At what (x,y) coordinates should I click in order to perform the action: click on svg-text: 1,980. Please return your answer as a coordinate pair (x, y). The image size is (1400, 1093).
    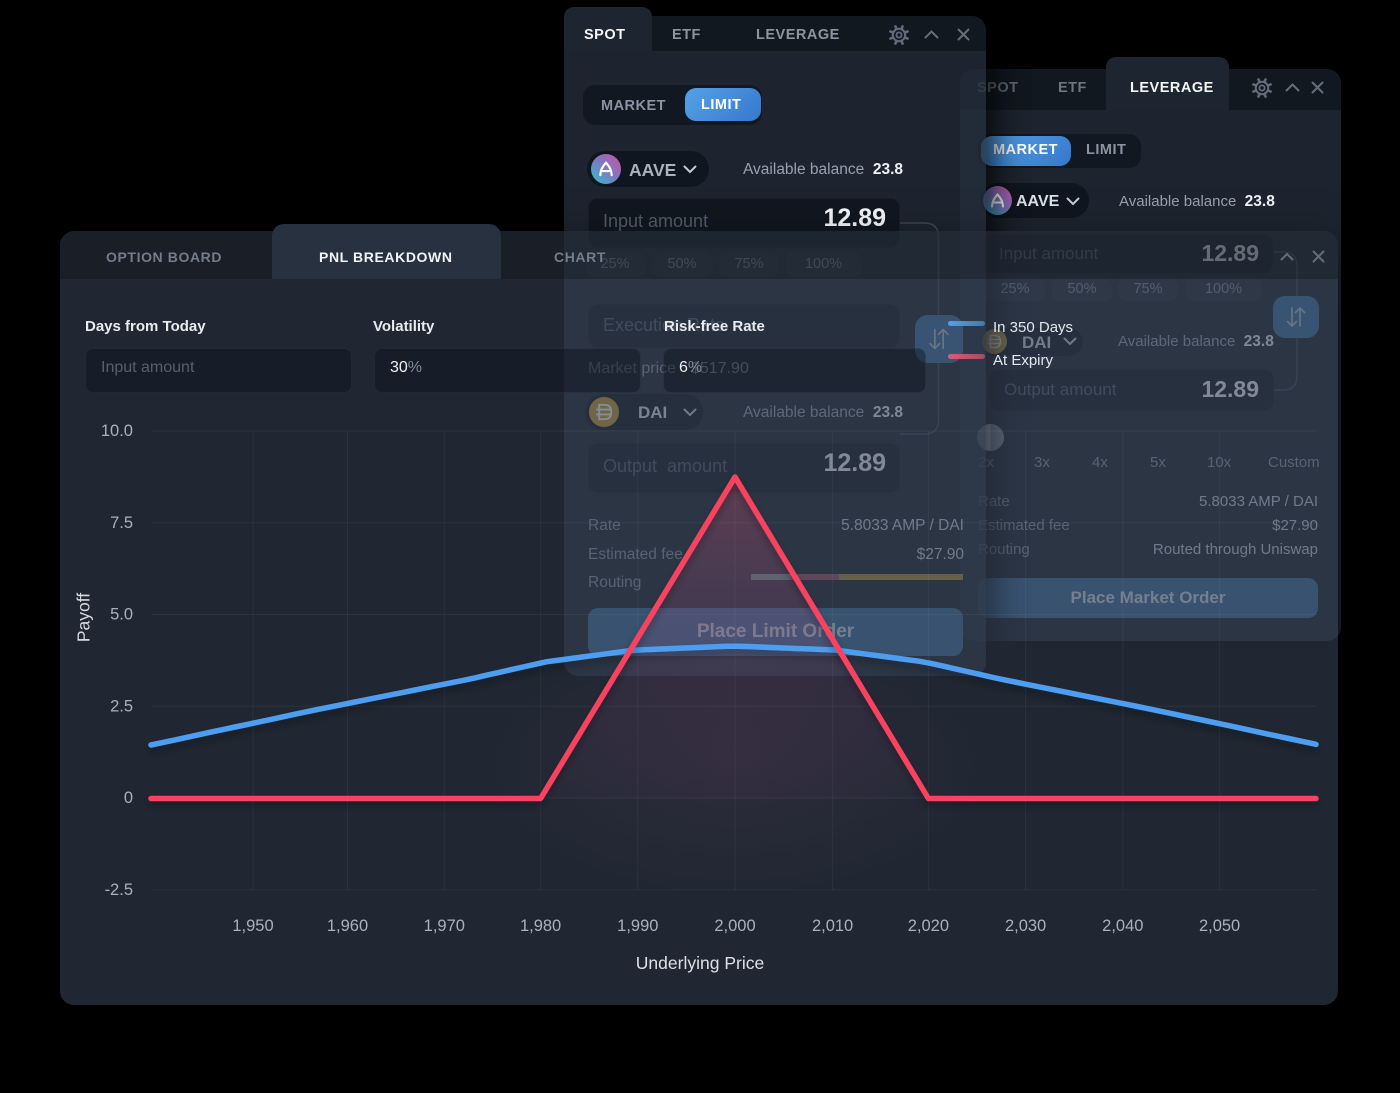
    Looking at the image, I should click on (540, 926).